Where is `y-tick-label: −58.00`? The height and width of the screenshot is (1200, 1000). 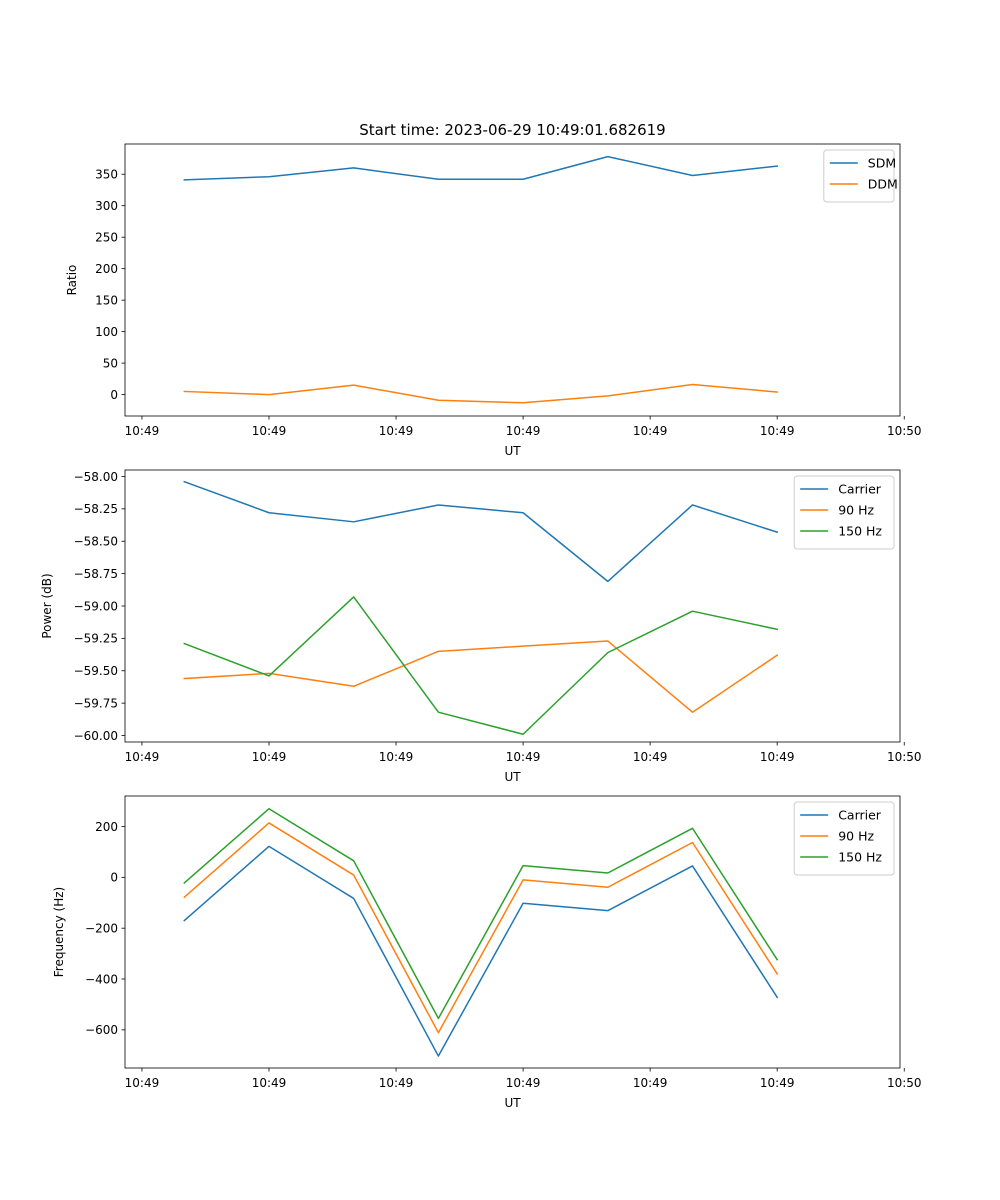 y-tick-label: −58.00 is located at coordinates (96, 477).